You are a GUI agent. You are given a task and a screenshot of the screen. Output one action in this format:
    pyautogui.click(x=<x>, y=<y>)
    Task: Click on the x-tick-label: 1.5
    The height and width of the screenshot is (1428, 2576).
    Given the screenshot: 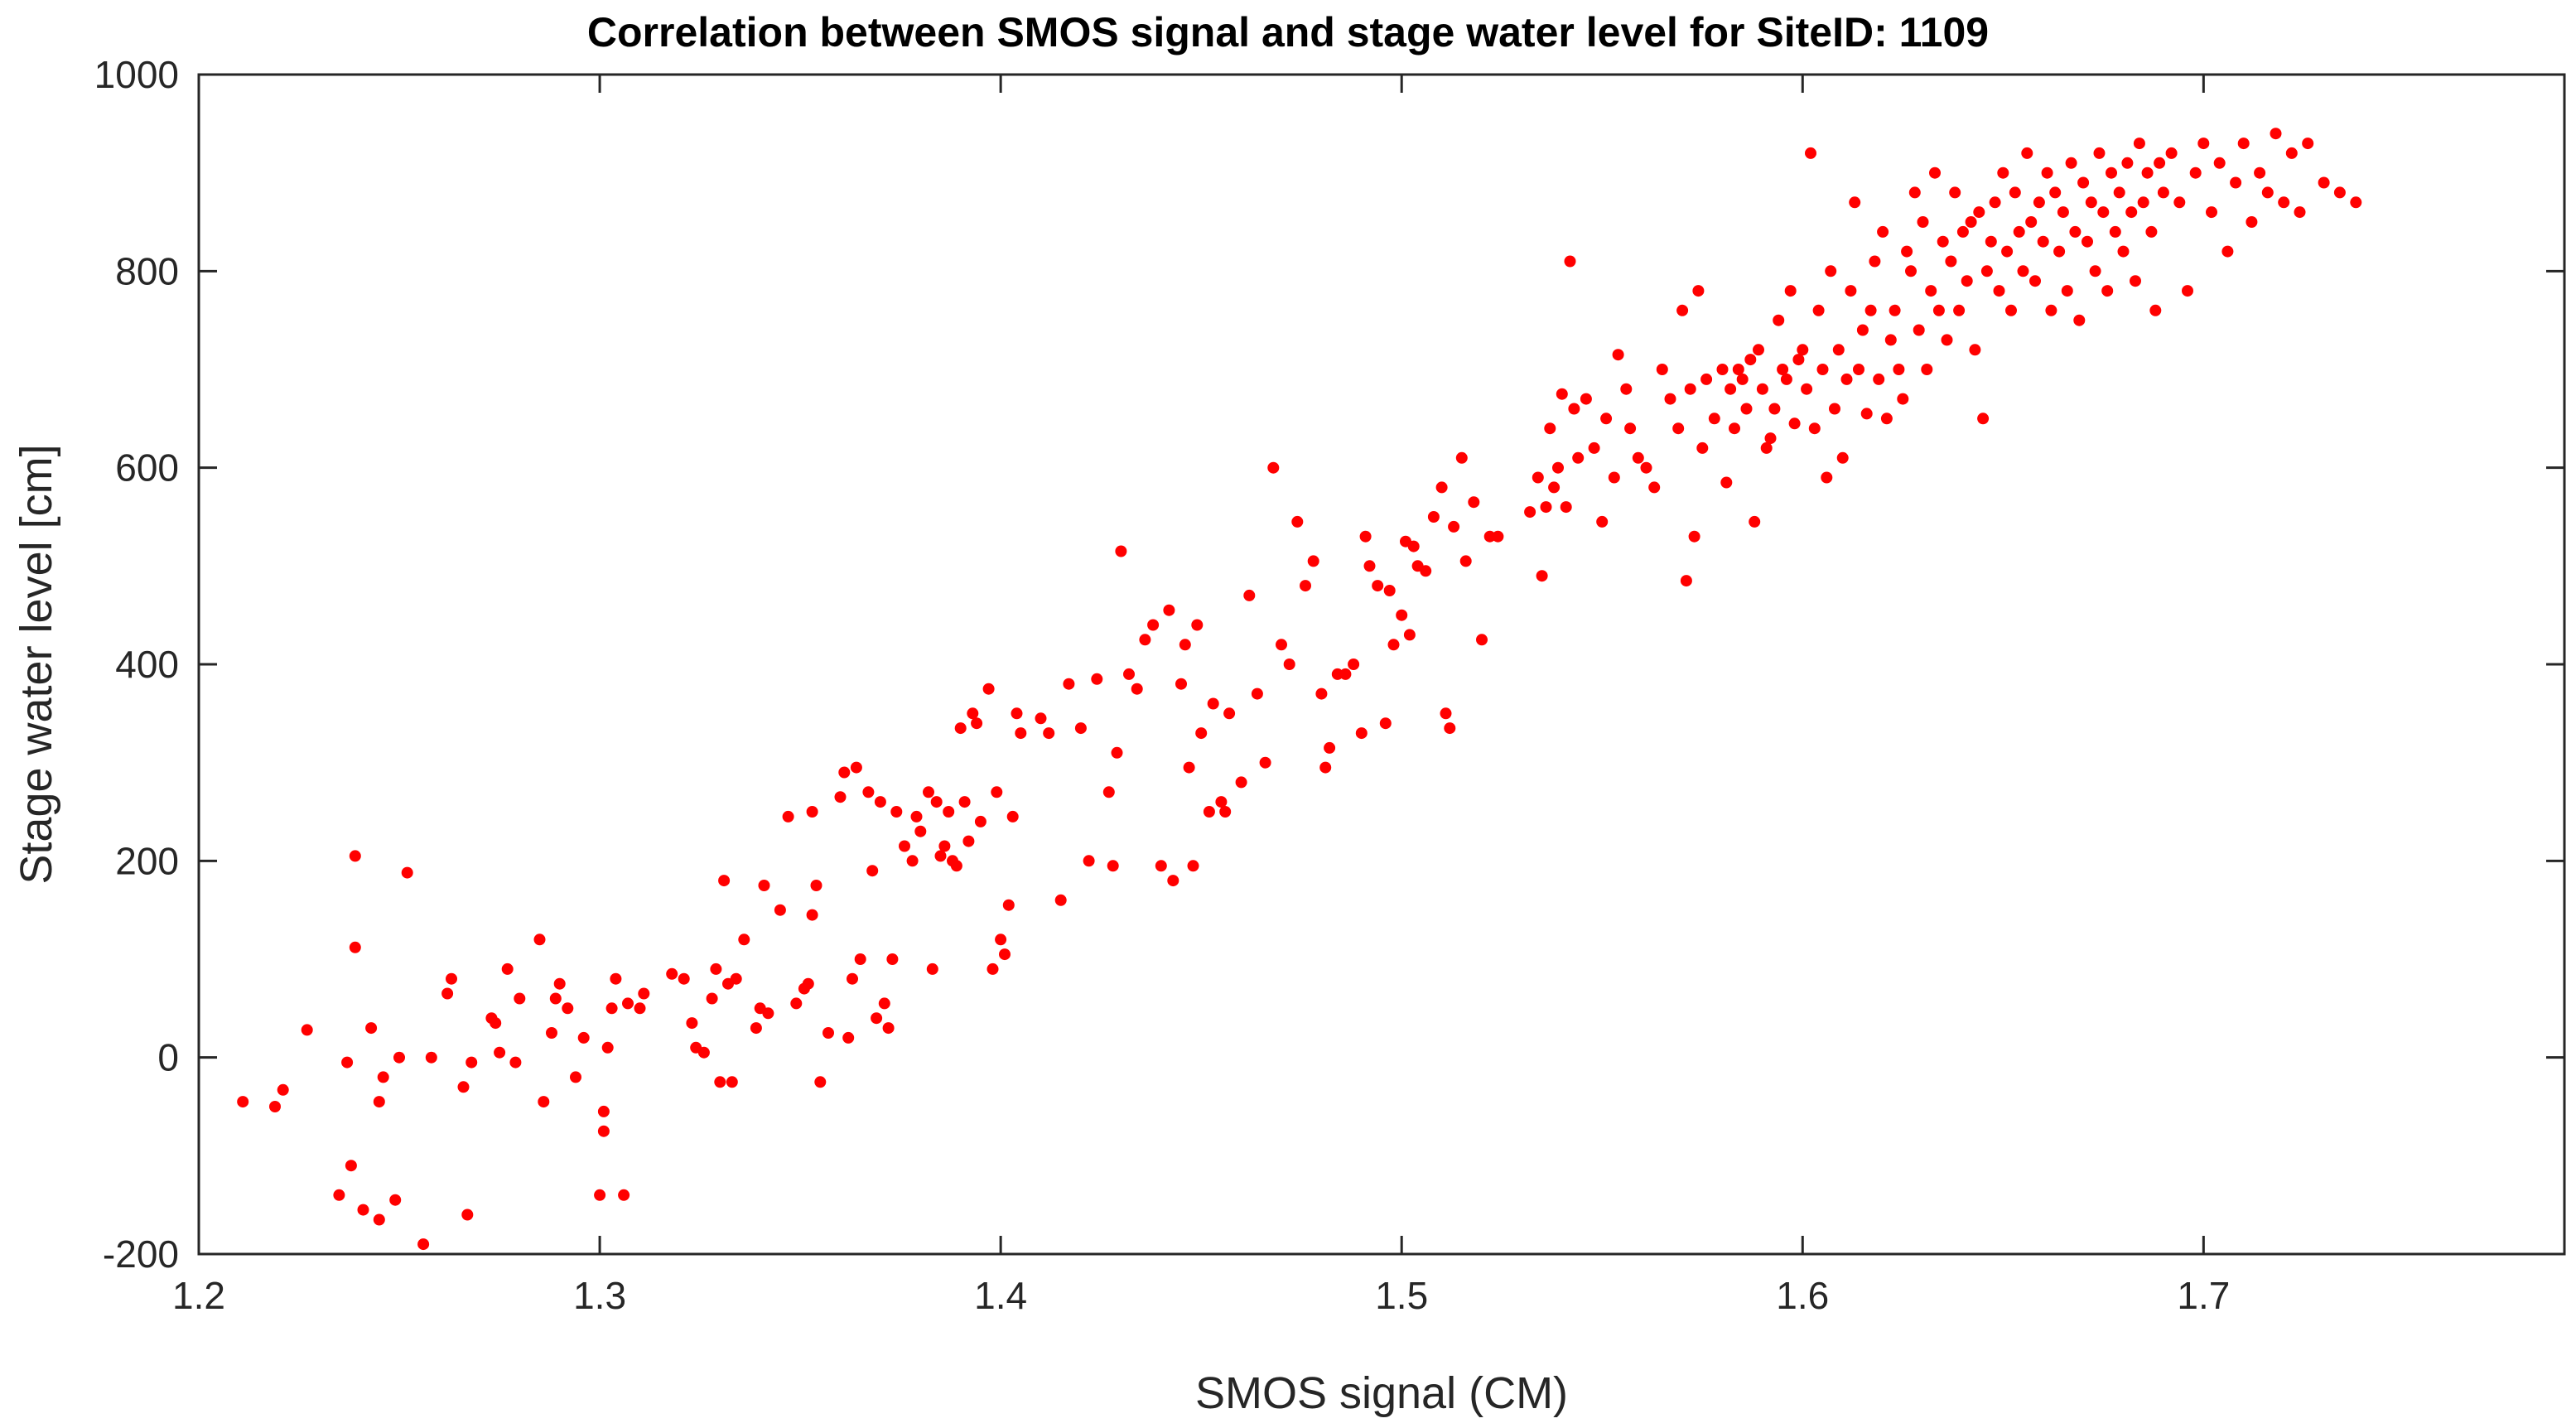 What is the action you would take?
    pyautogui.click(x=1402, y=1295)
    